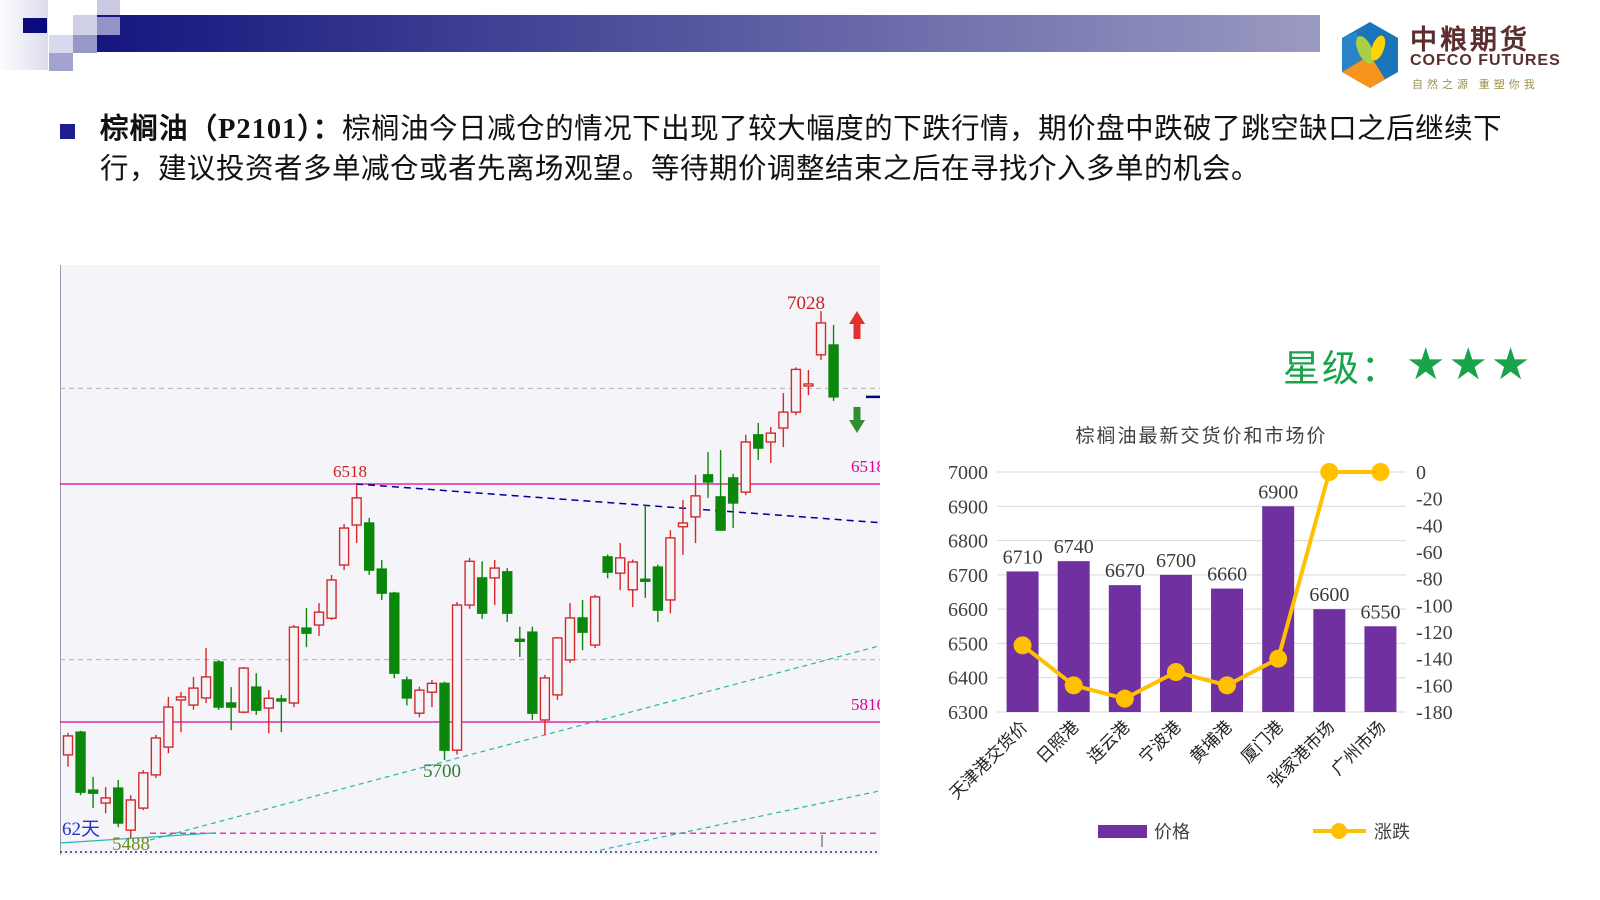 Image resolution: width=1600 pixels, height=900 pixels. What do you see at coordinates (857, 420) in the screenshot?
I see `arrow-down-icon` at bounding box center [857, 420].